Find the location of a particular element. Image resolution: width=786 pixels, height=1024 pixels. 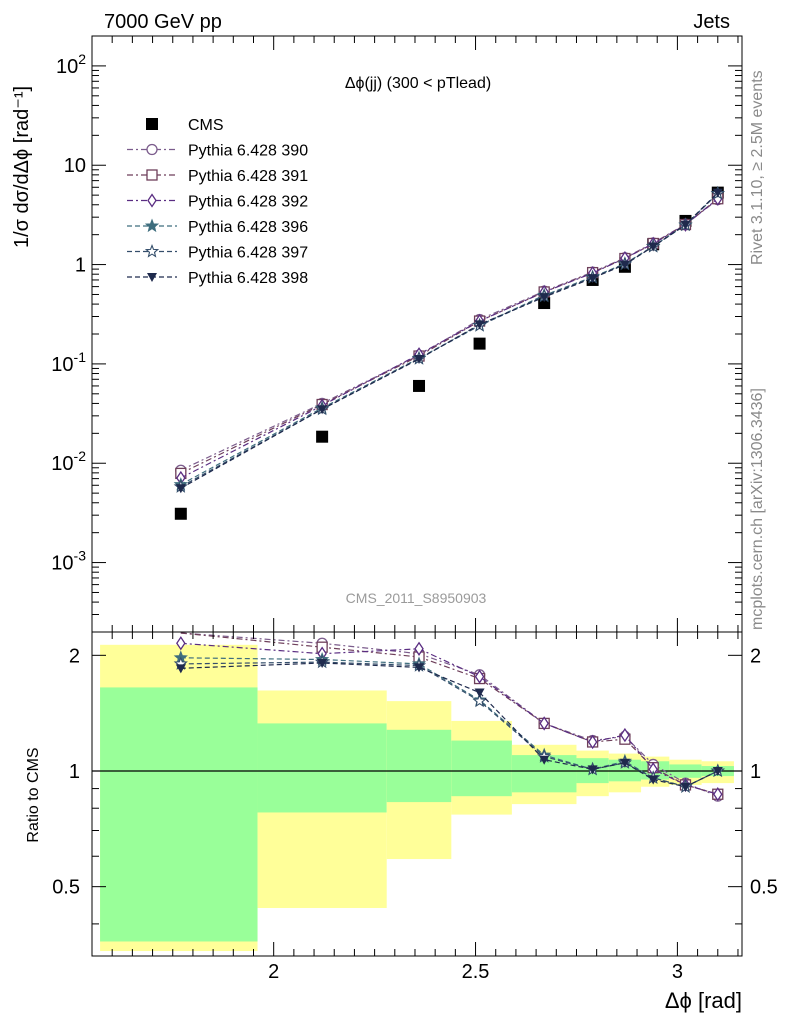

jets-label: Jets is located at coordinates (711, 22).